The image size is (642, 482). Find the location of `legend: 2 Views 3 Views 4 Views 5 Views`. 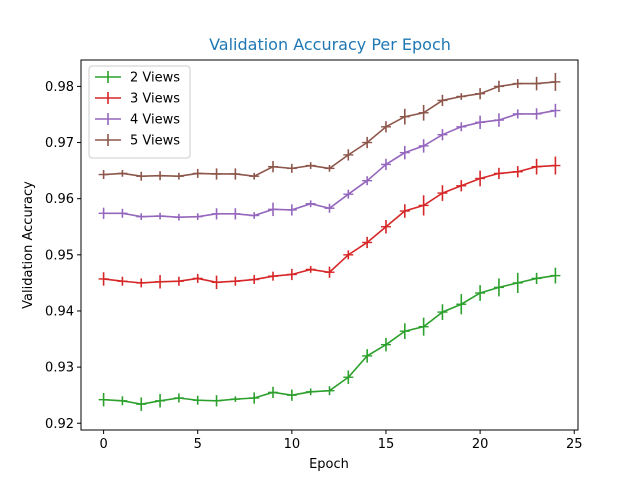

legend: 2 Views 3 Views 4 Views 5 Views is located at coordinates (139, 112).